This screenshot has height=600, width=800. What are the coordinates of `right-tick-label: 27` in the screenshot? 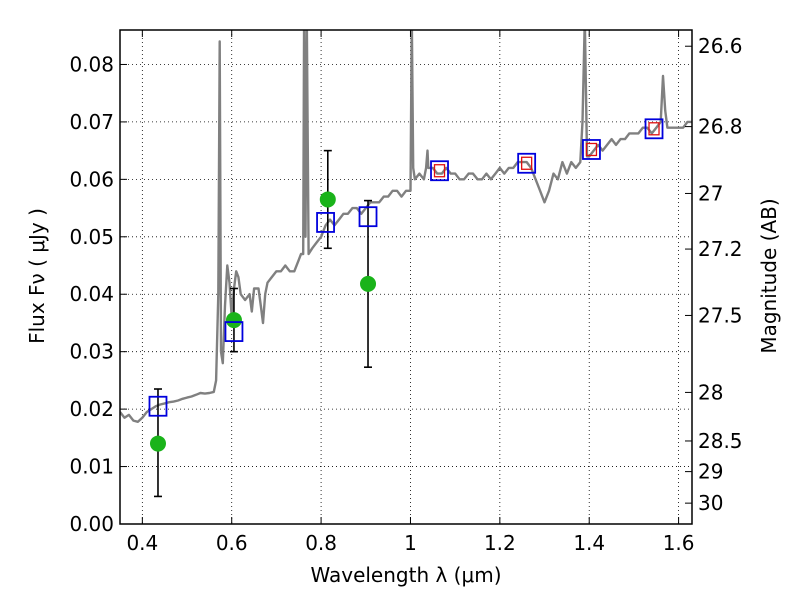 It's located at (710, 193).